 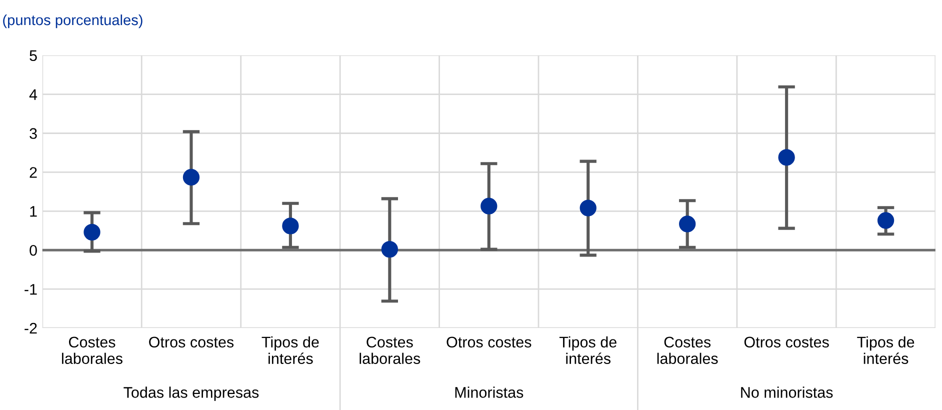 I want to click on y-tick-label: -1, so click(x=30, y=289).